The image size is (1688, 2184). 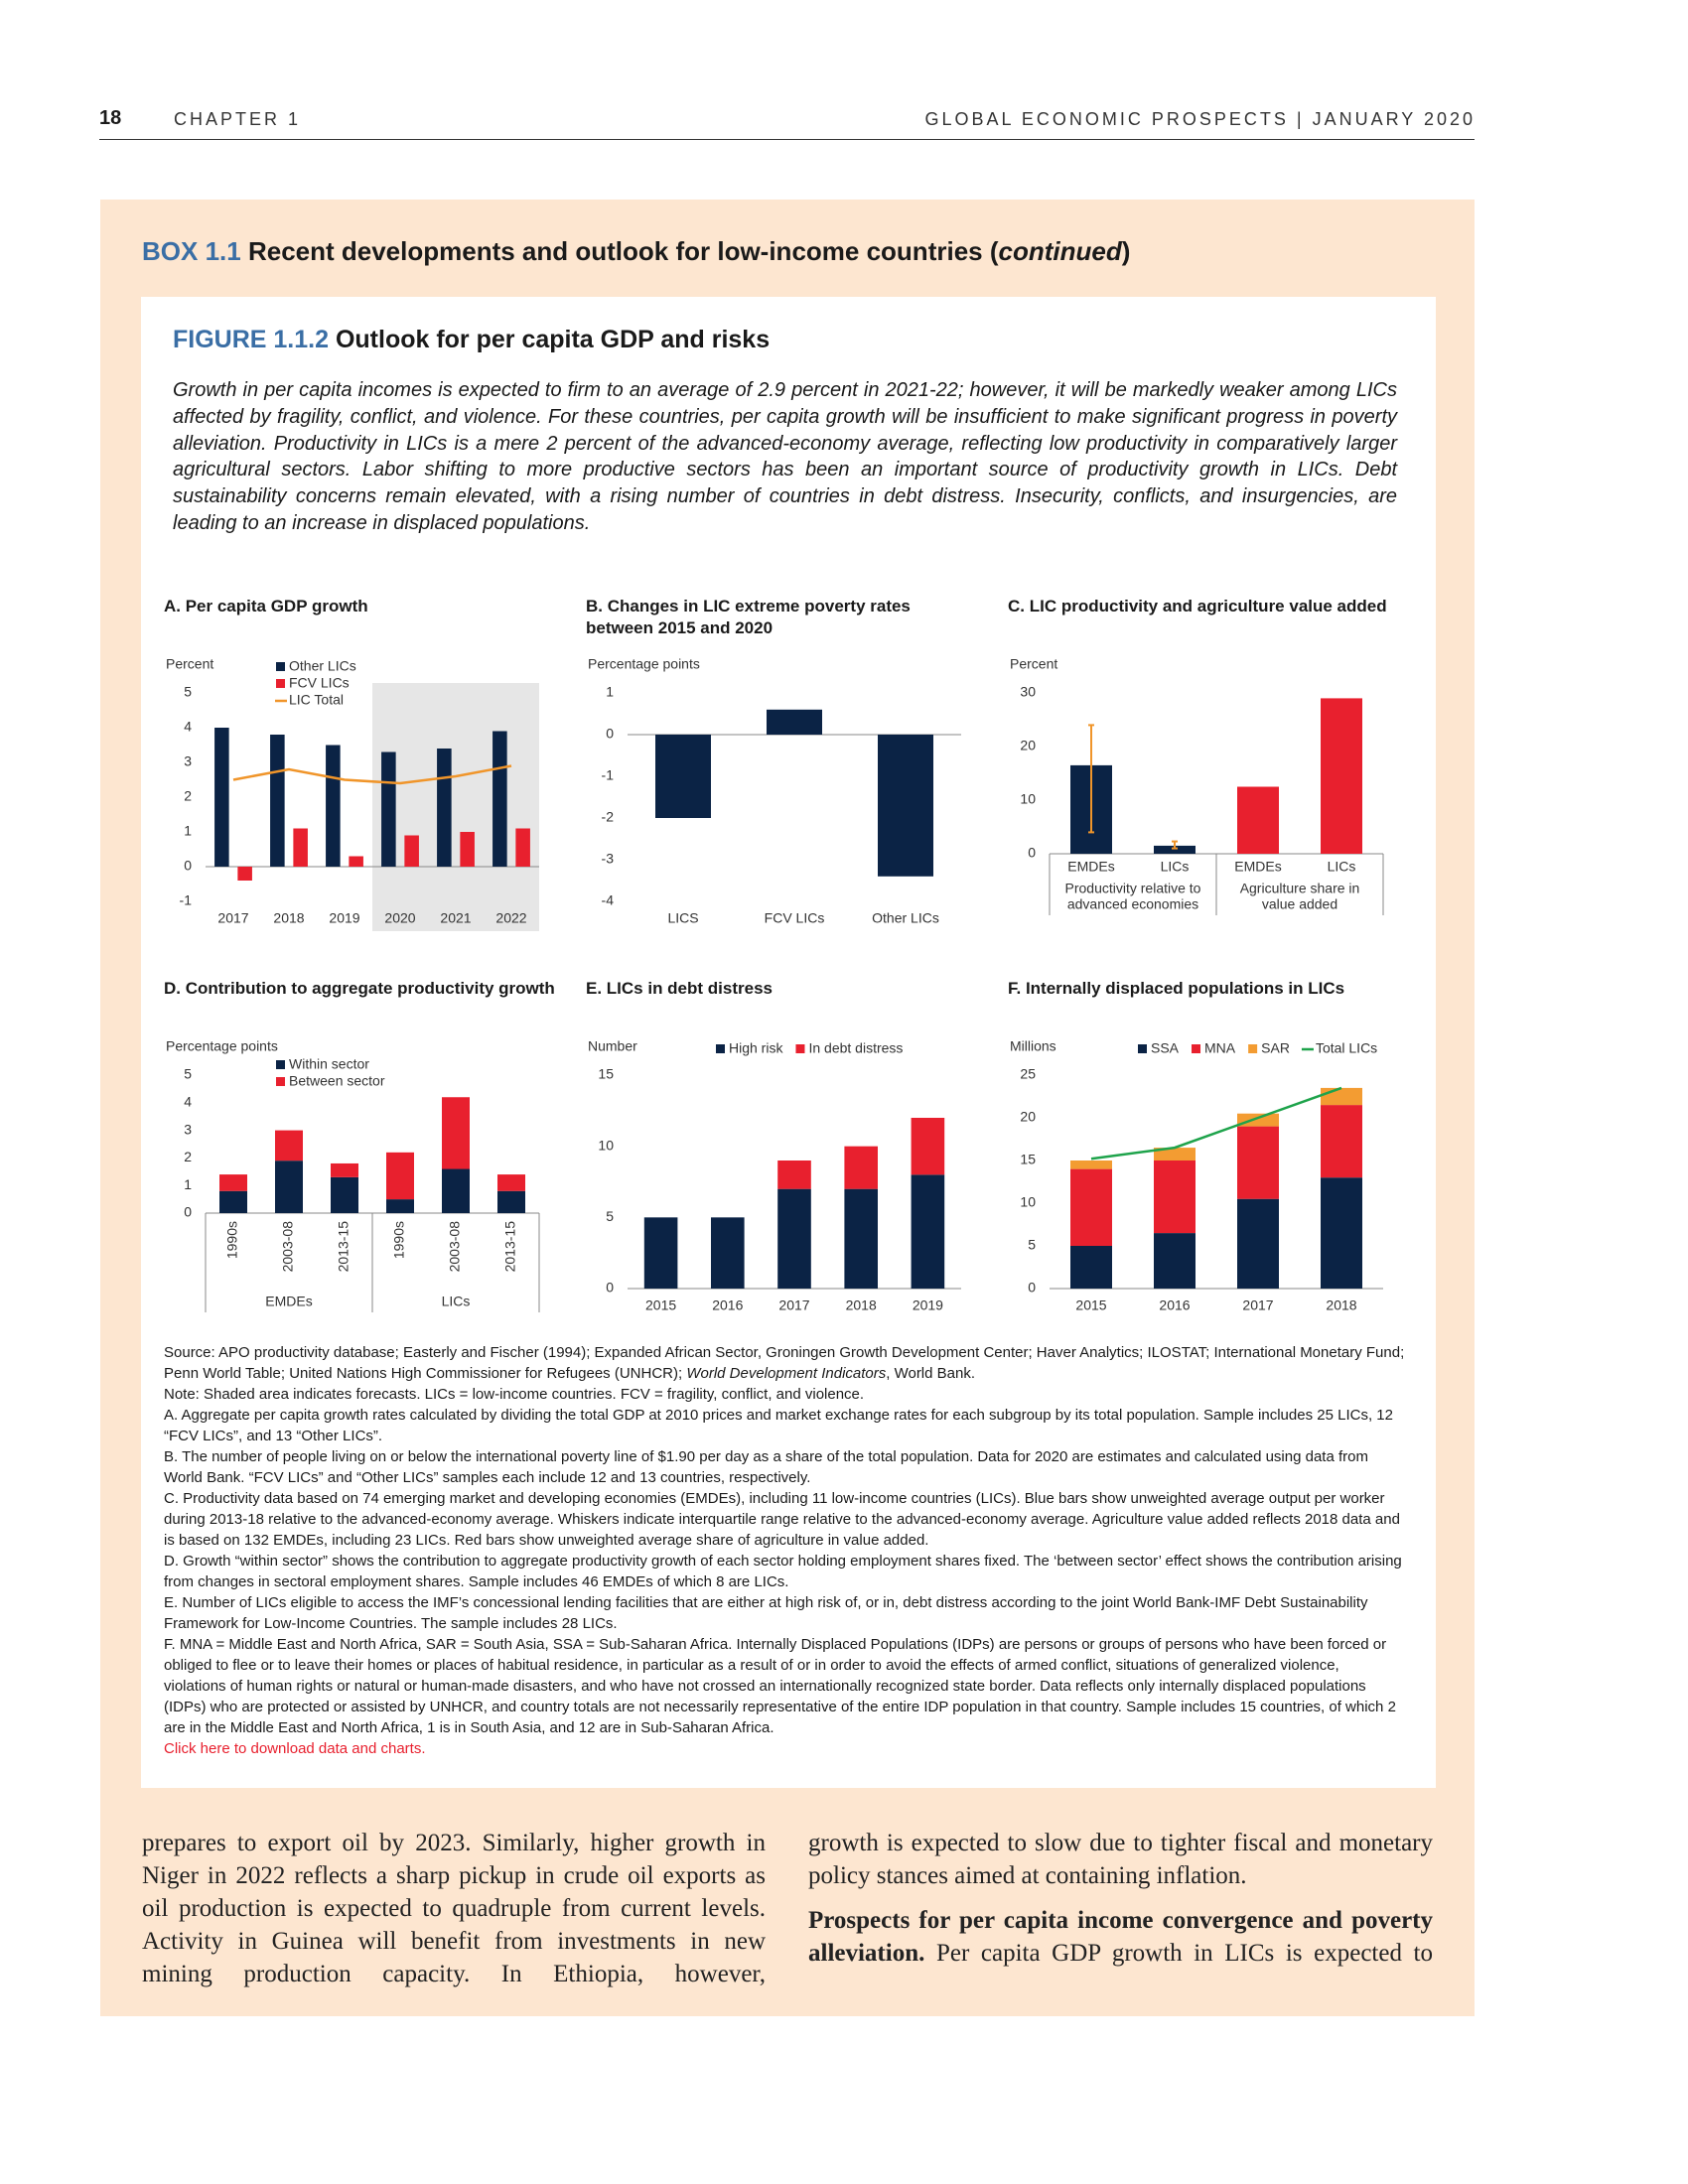 I want to click on y-tick-label: 1, so click(x=188, y=1184).